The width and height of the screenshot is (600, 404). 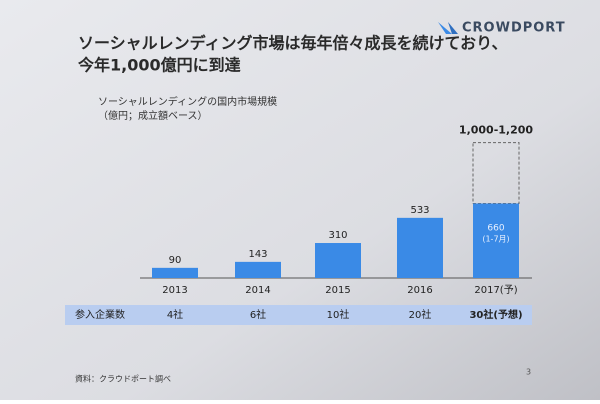 What do you see at coordinates (420, 314) in the screenshot?
I see `company-count: 20社` at bounding box center [420, 314].